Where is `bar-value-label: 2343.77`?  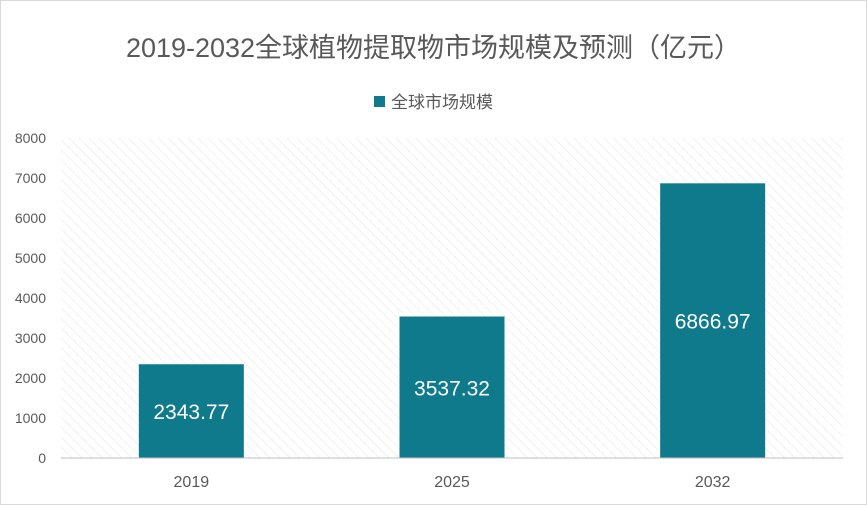
bar-value-label: 2343.77 is located at coordinates (191, 412).